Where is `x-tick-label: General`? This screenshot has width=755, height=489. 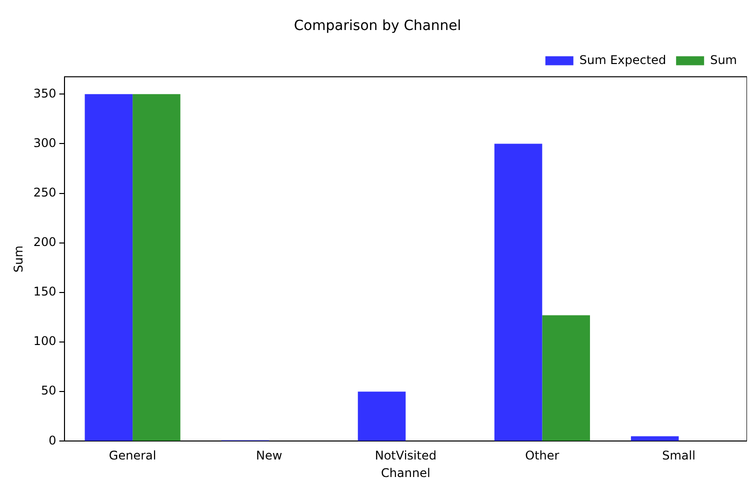 x-tick-label: General is located at coordinates (132, 455).